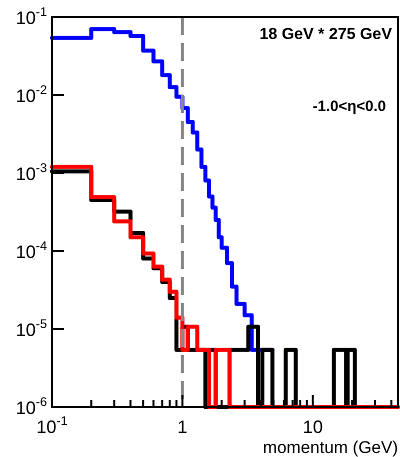 The width and height of the screenshot is (400, 457). Describe the element at coordinates (312, 427) in the screenshot. I see `x-tick-label: 10` at that location.